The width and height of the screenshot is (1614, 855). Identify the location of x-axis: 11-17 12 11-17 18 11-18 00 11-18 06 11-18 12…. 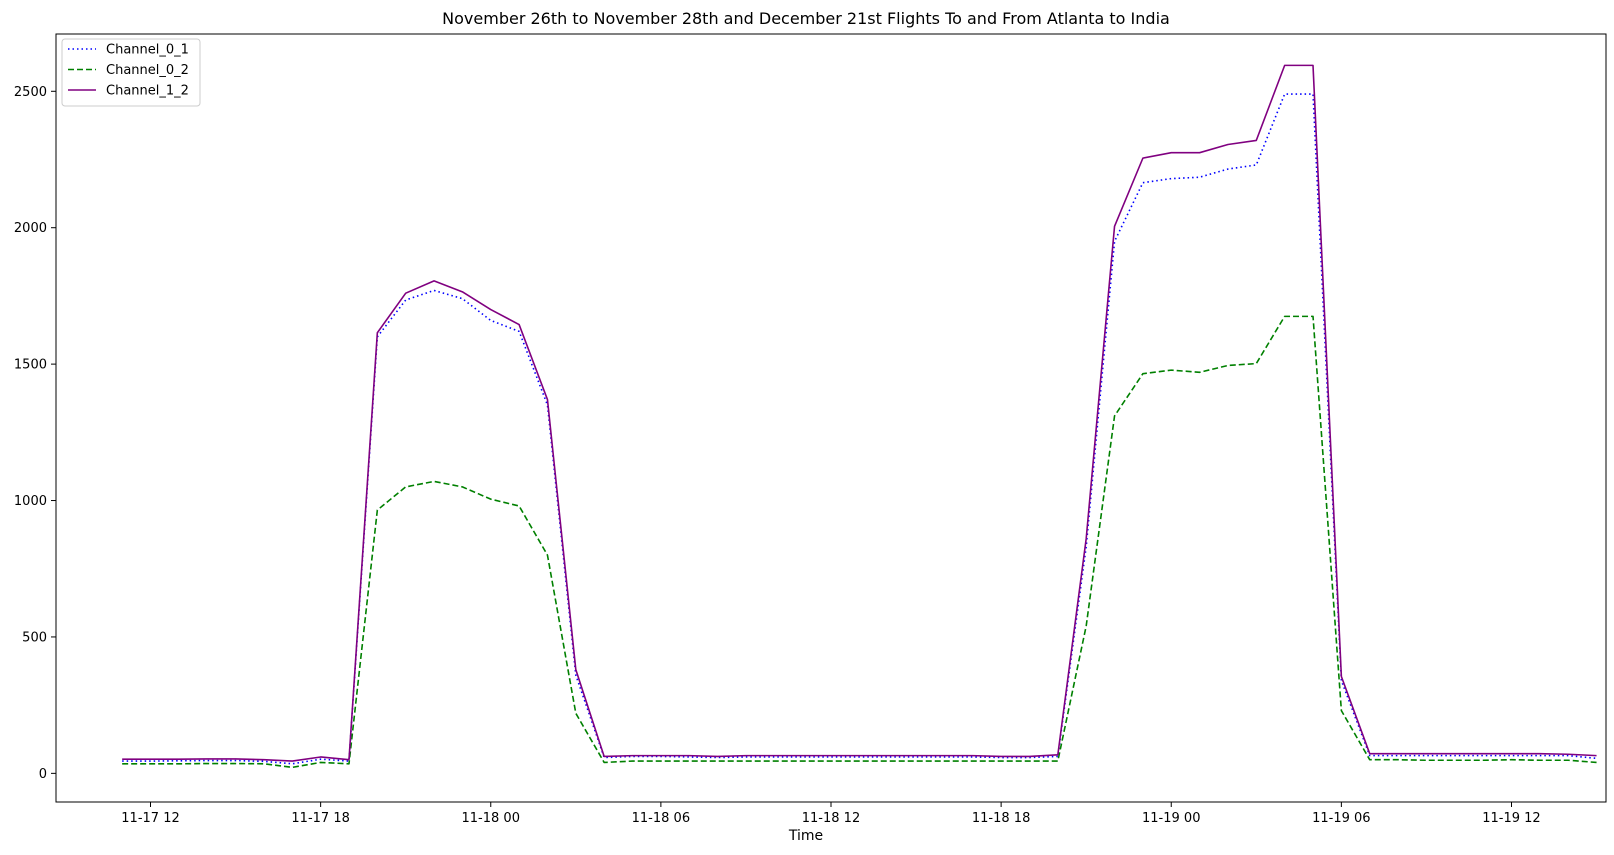
(831, 814).